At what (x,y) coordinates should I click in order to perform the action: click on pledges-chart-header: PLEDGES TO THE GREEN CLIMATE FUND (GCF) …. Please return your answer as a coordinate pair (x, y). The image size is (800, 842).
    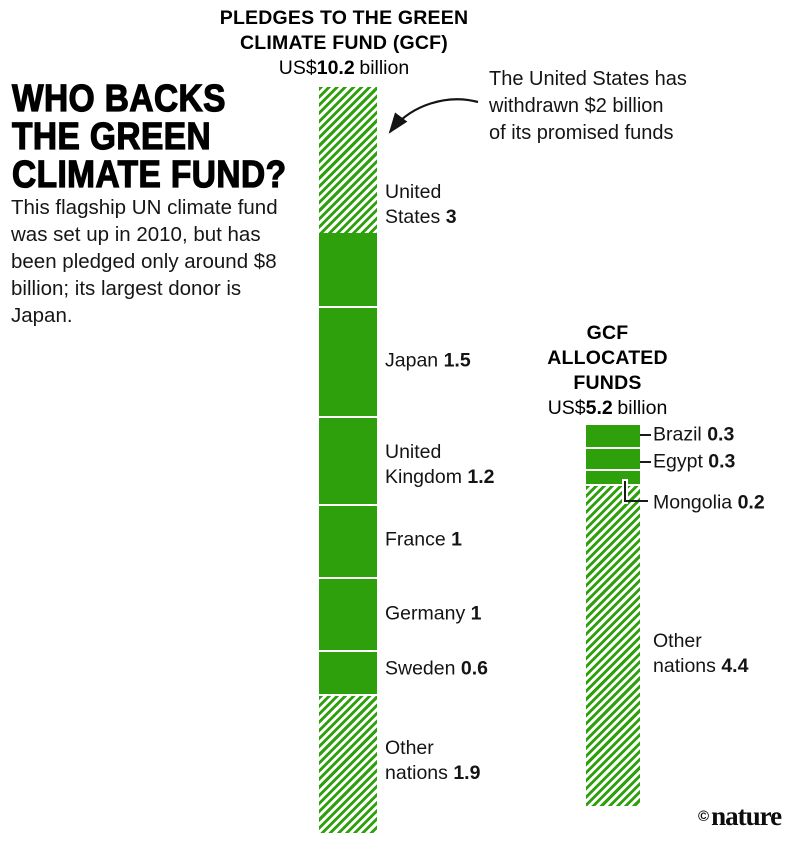
    Looking at the image, I should click on (344, 43).